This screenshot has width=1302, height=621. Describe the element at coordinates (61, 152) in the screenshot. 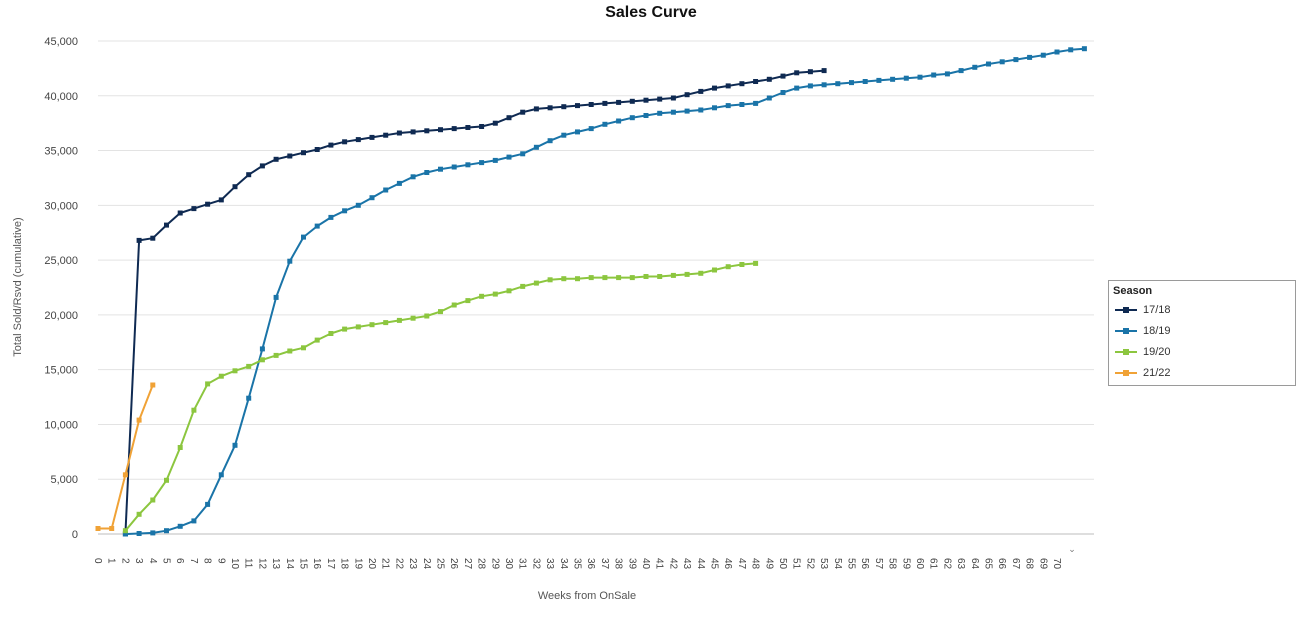

I see `y-tick-label: 35,000` at that location.